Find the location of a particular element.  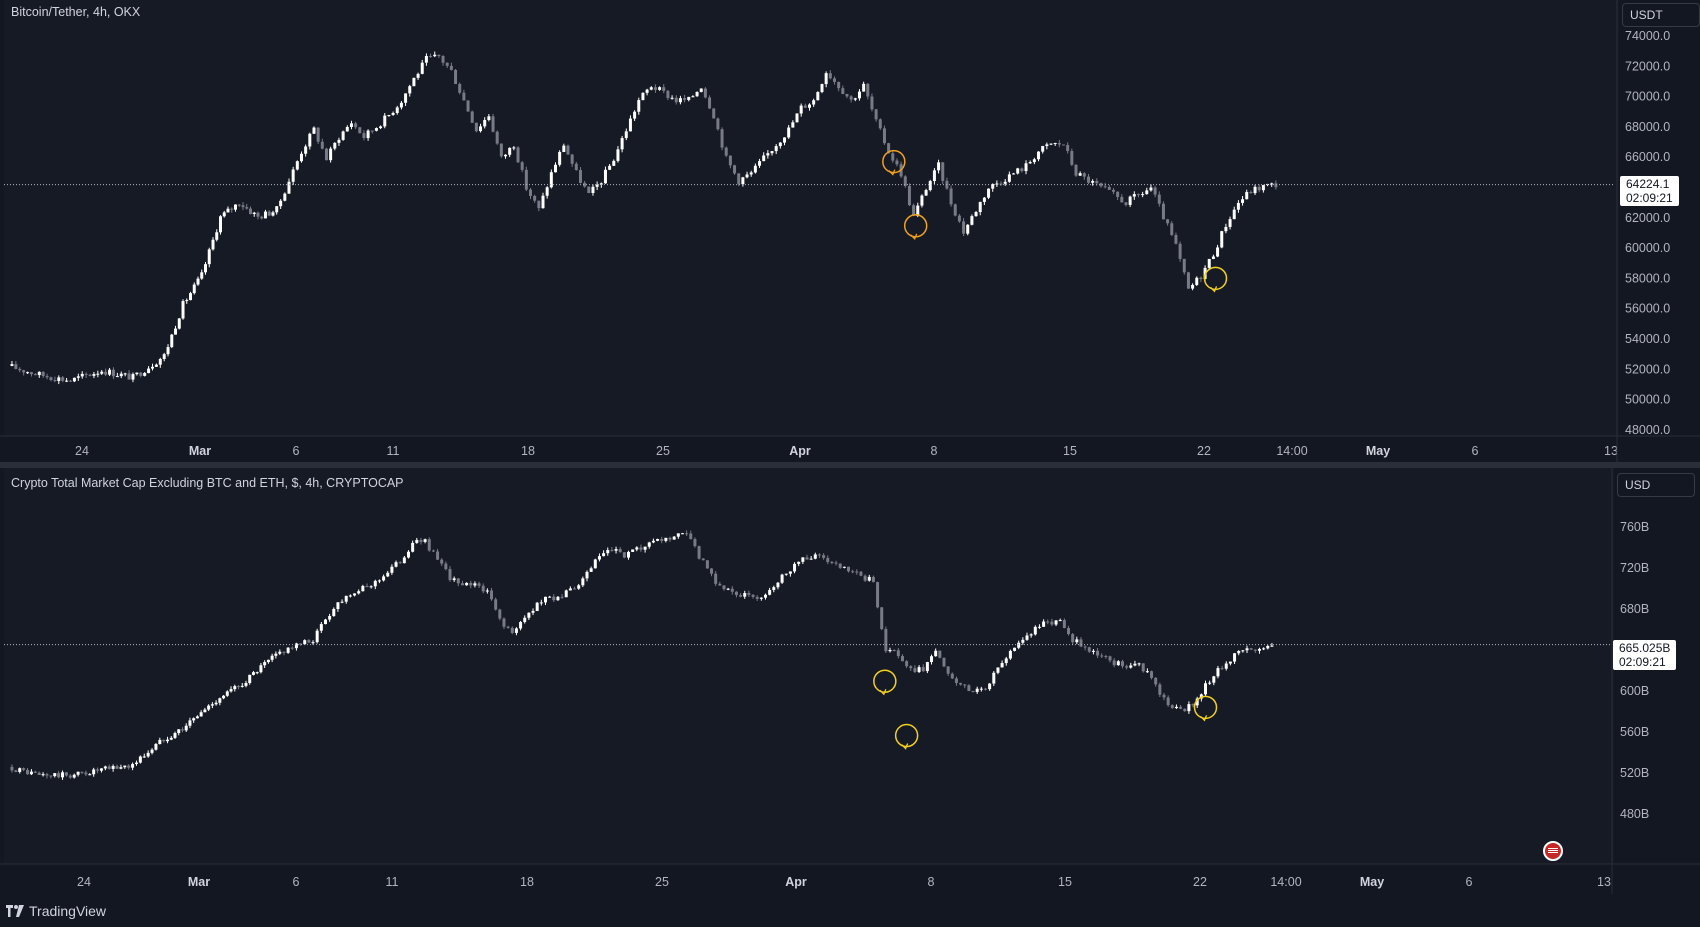

x-tick-label: 6 is located at coordinates (296, 451).